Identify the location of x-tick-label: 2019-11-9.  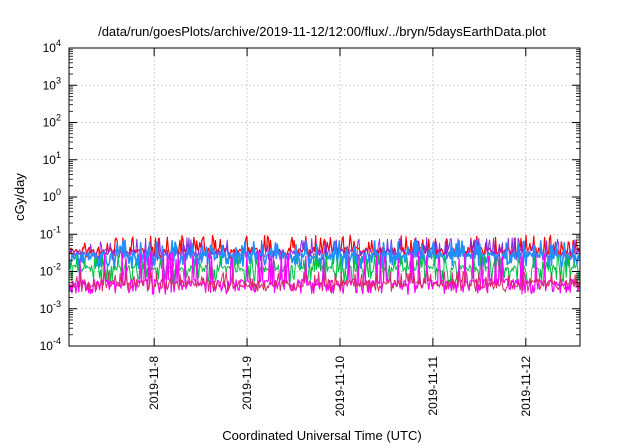
(247, 383).